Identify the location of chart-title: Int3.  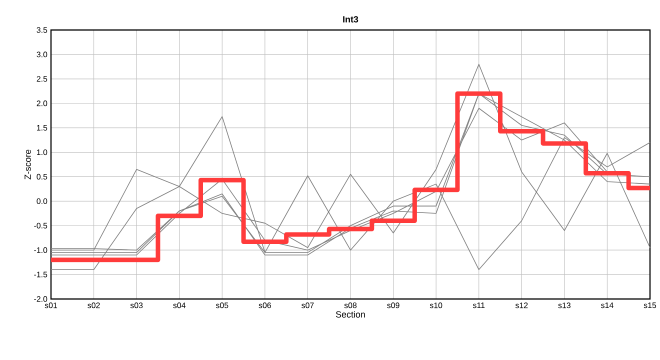
(350, 19).